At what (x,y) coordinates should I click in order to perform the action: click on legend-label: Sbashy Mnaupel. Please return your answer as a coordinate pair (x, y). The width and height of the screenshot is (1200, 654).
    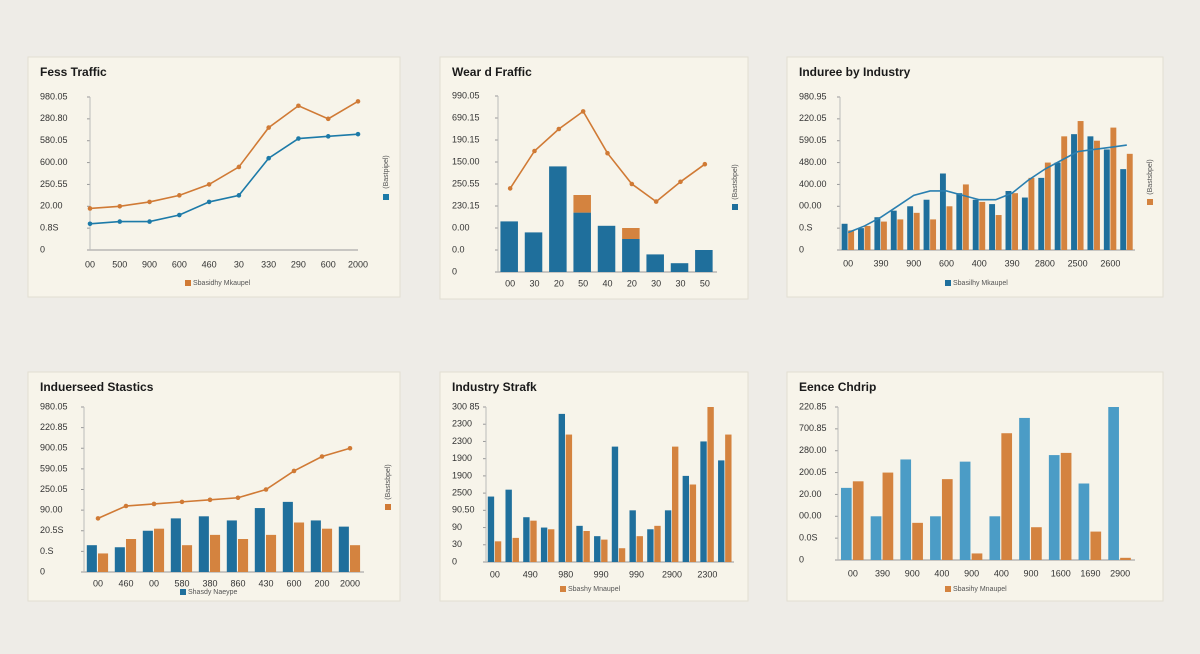
    Looking at the image, I should click on (594, 589).